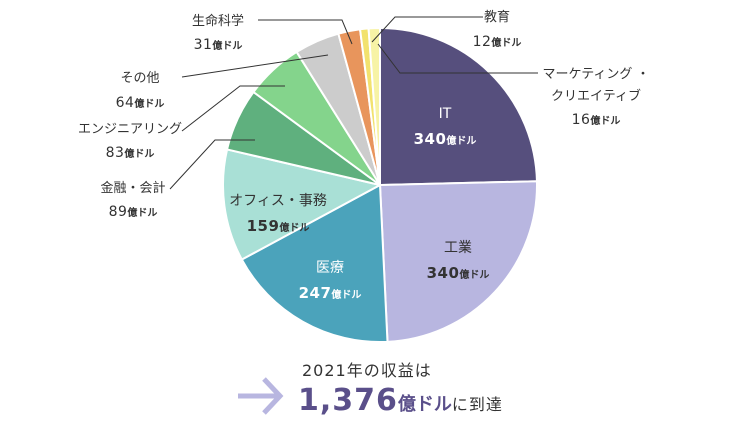  What do you see at coordinates (278, 226) in the screenshot?
I see `slice-value-4: 159億ドル` at bounding box center [278, 226].